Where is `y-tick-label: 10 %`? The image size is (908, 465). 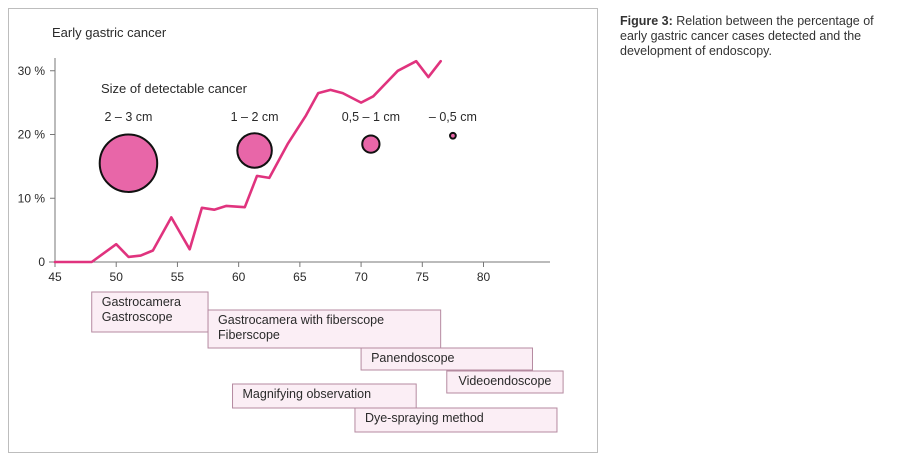
y-tick-label: 10 % is located at coordinates (32, 198).